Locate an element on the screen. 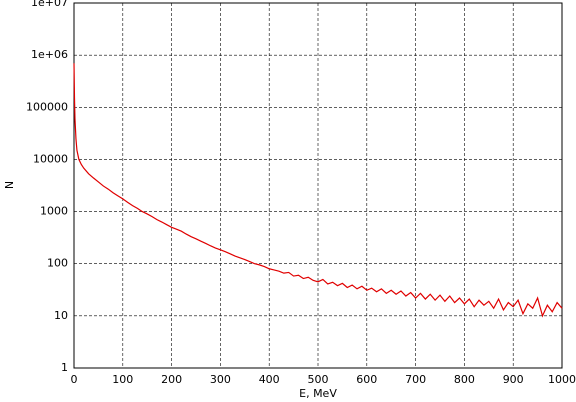 The image size is (576, 402). y-tick-label: 10 is located at coordinates (61, 315).